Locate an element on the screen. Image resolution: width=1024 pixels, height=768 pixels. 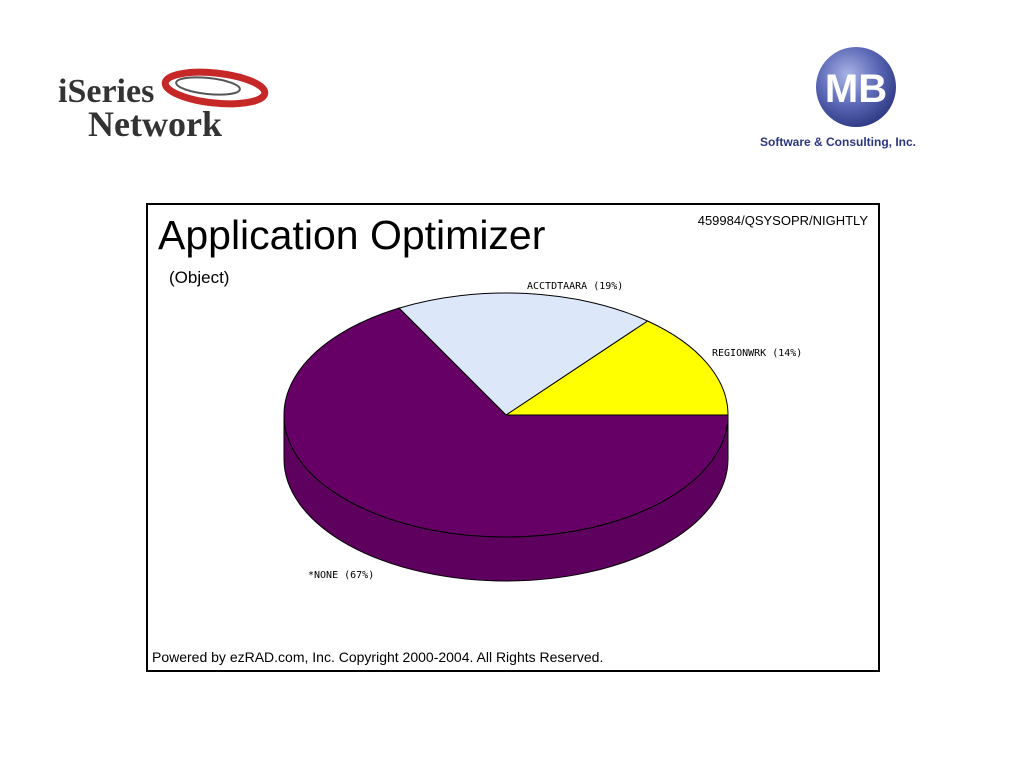
pie-slice-acctdtaara is located at coordinates (523, 354).